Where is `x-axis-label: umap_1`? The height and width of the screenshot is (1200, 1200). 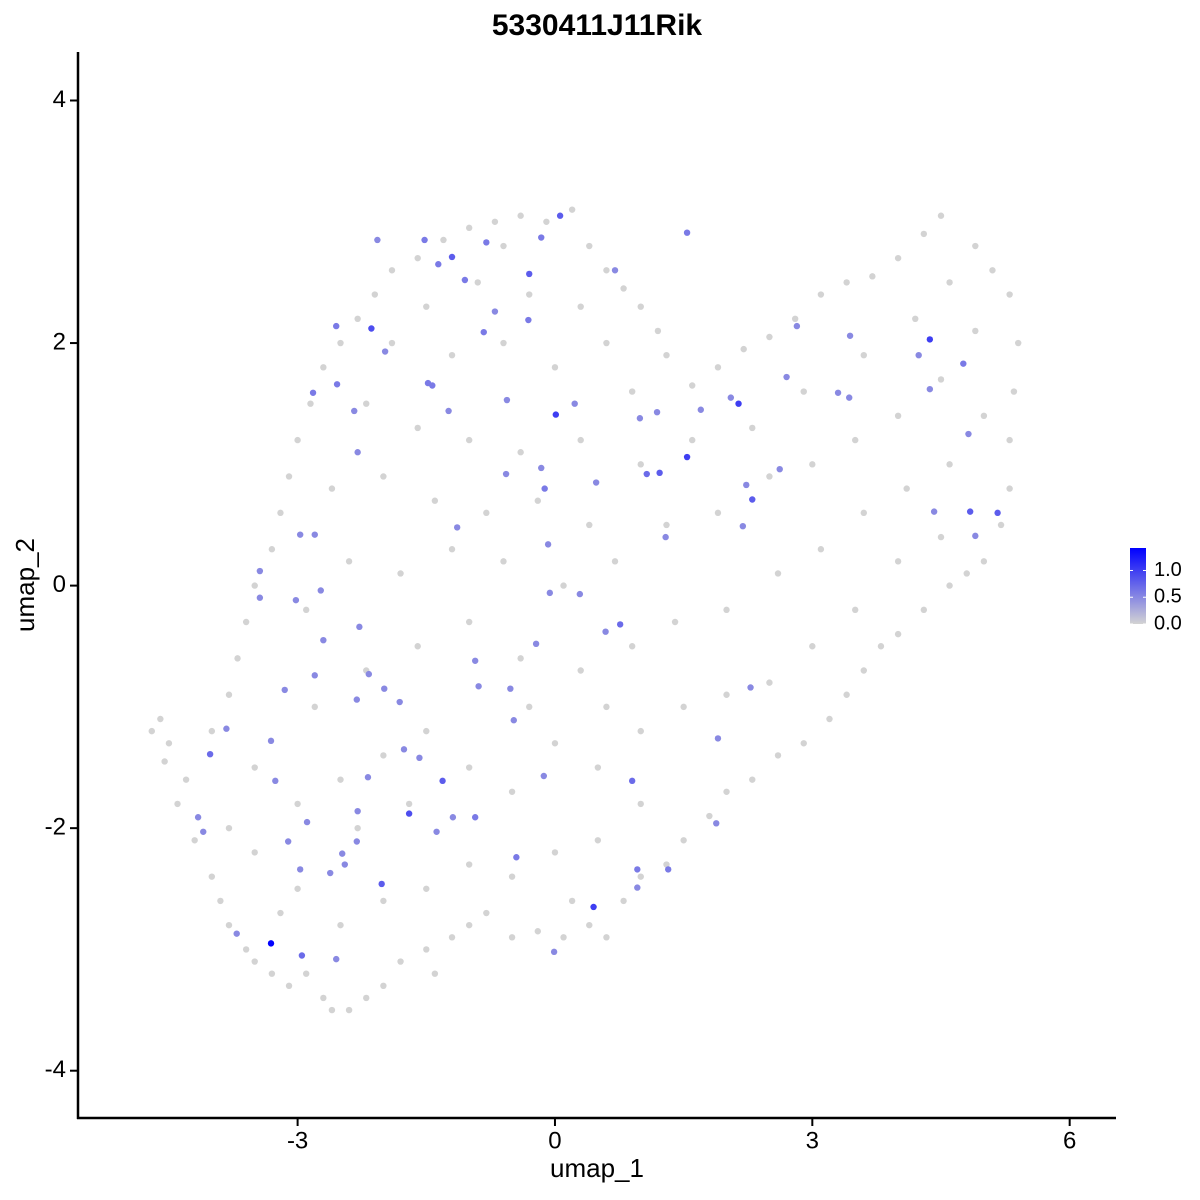
x-axis-label: umap_1 is located at coordinates (597, 1168).